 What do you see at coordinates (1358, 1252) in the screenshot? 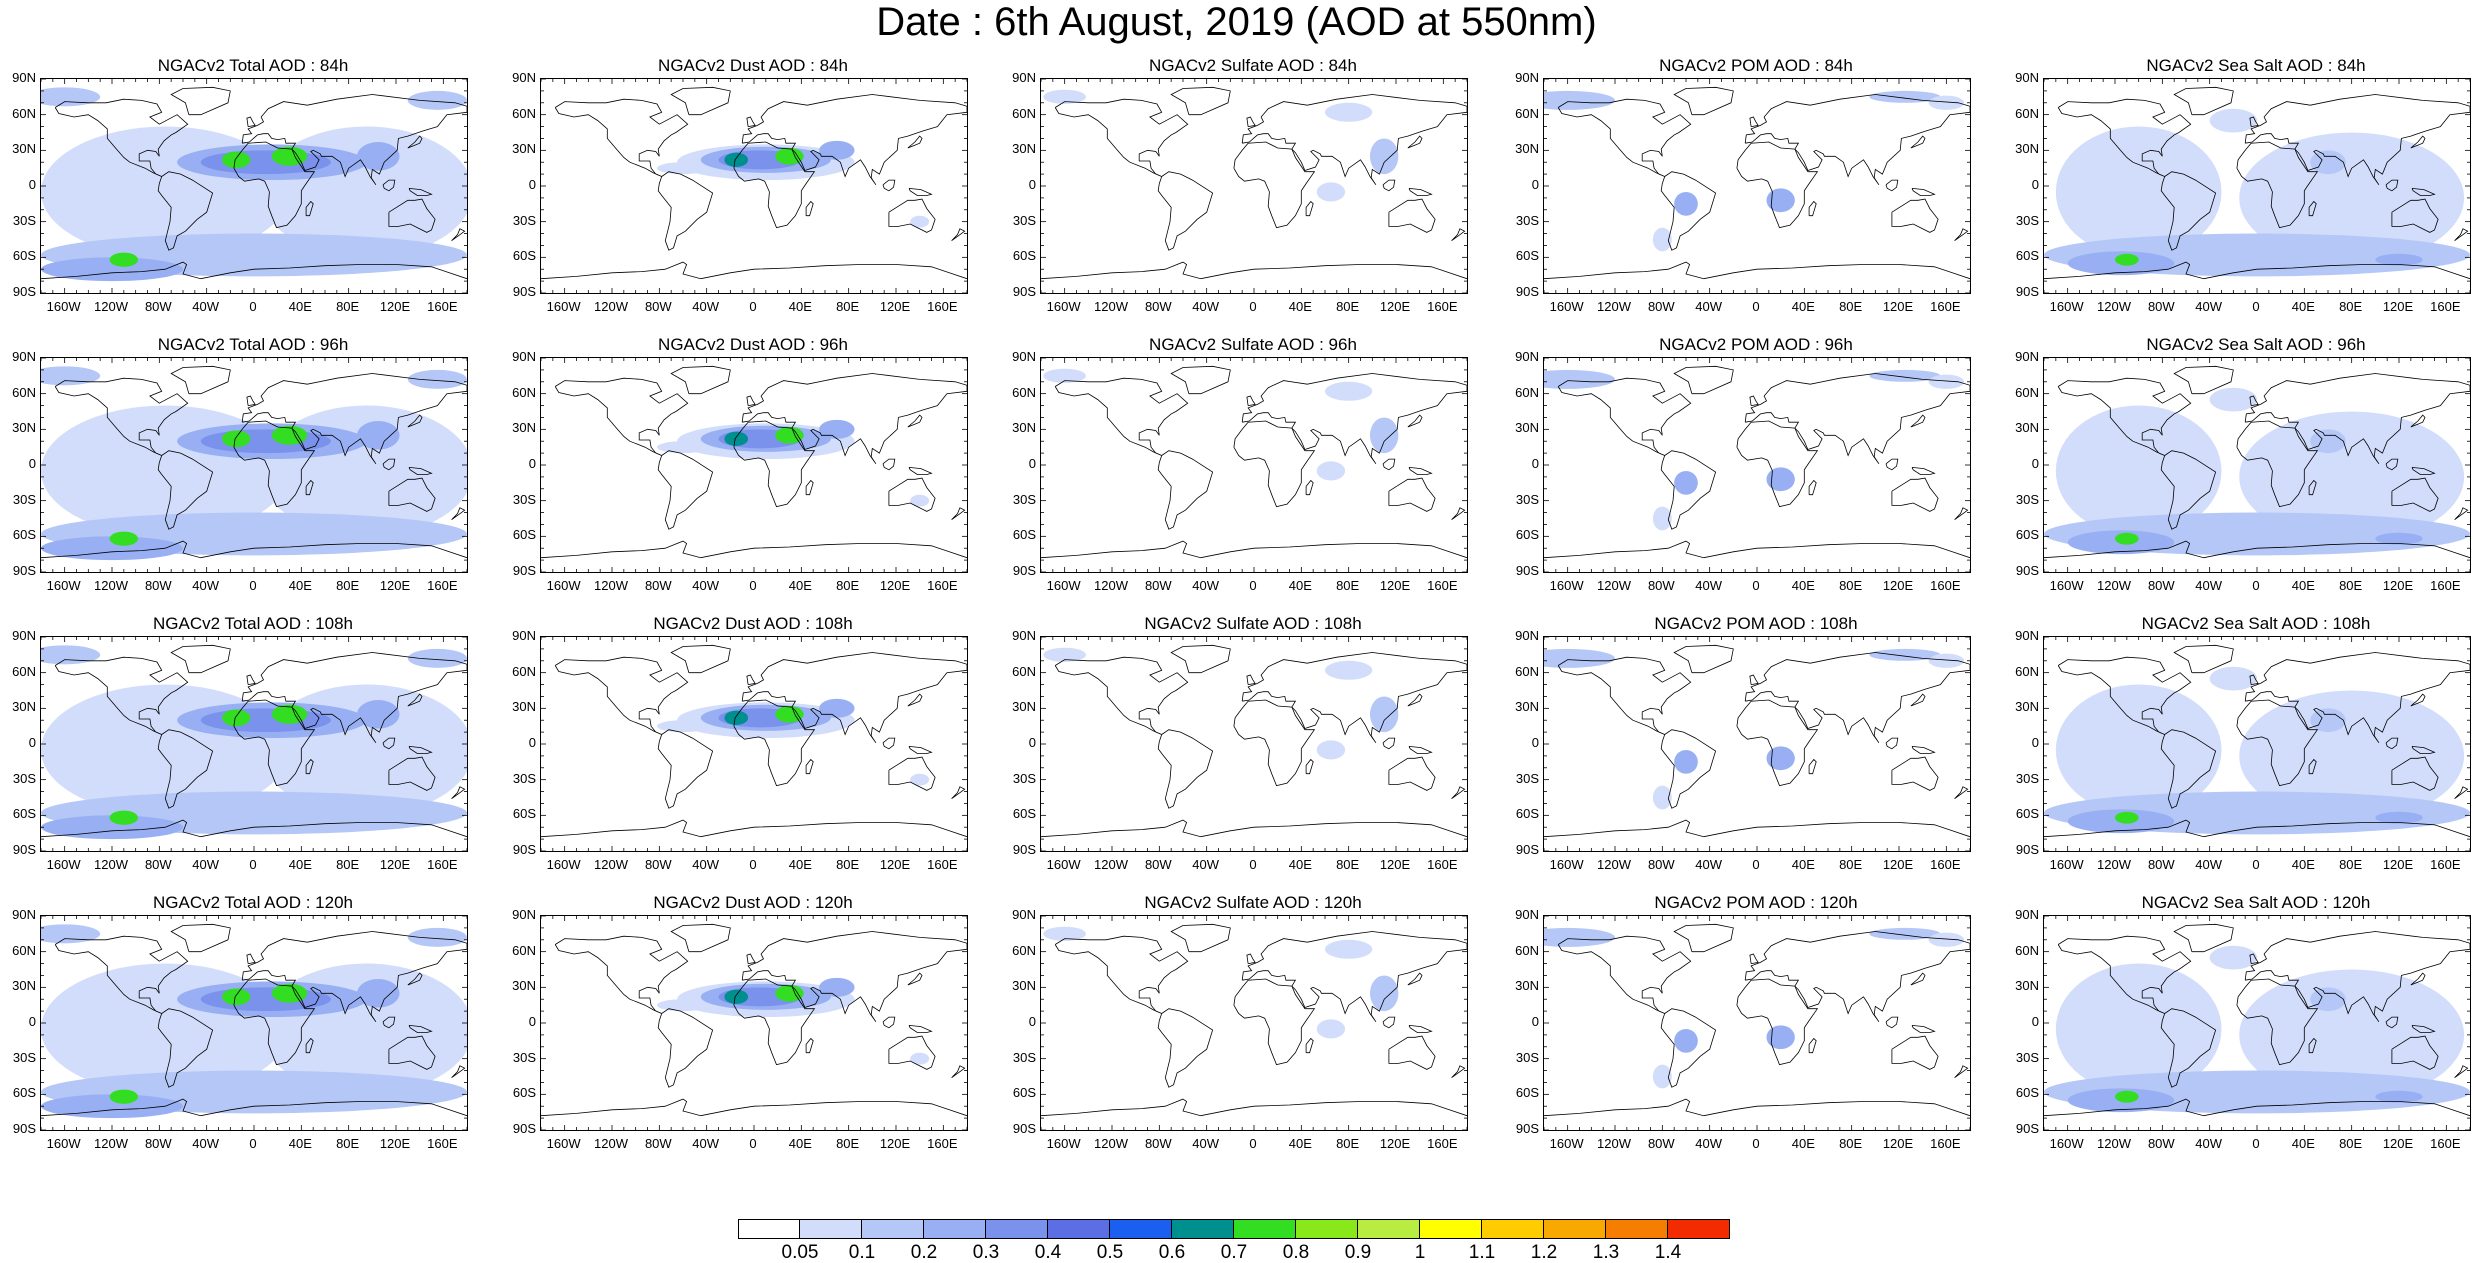
I see `colorbar-label: 0.9` at bounding box center [1358, 1252].